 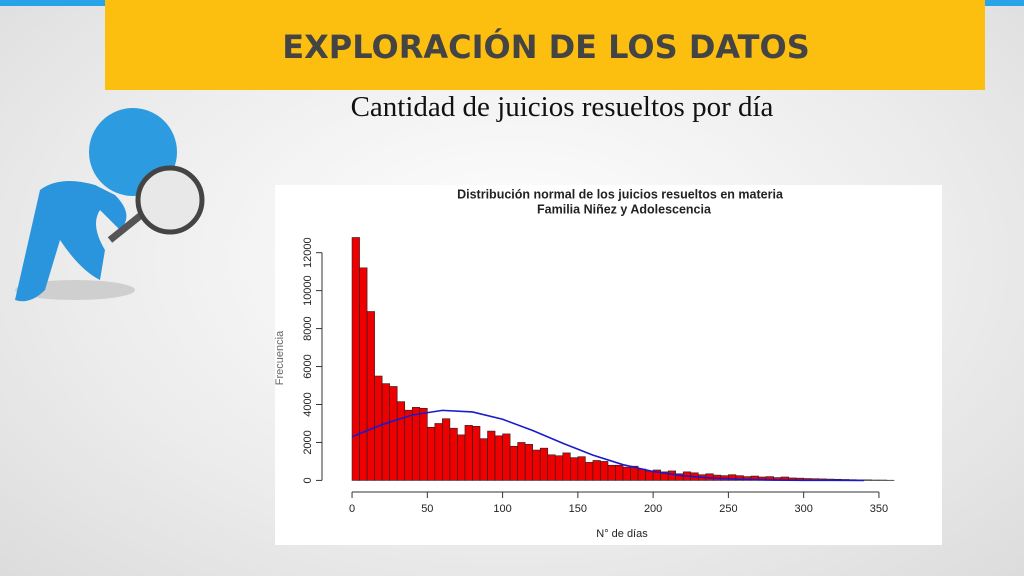 What do you see at coordinates (624, 209) in the screenshot?
I see `chart-title: Familia Niñez y Adolescencia` at bounding box center [624, 209].